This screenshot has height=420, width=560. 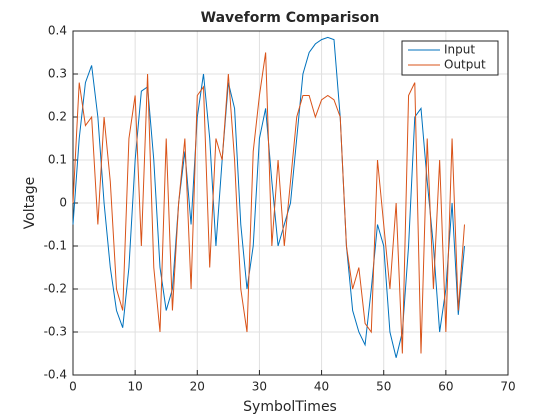 What do you see at coordinates (290, 18) in the screenshot?
I see `chart-title: Waveform Comparison` at bounding box center [290, 18].